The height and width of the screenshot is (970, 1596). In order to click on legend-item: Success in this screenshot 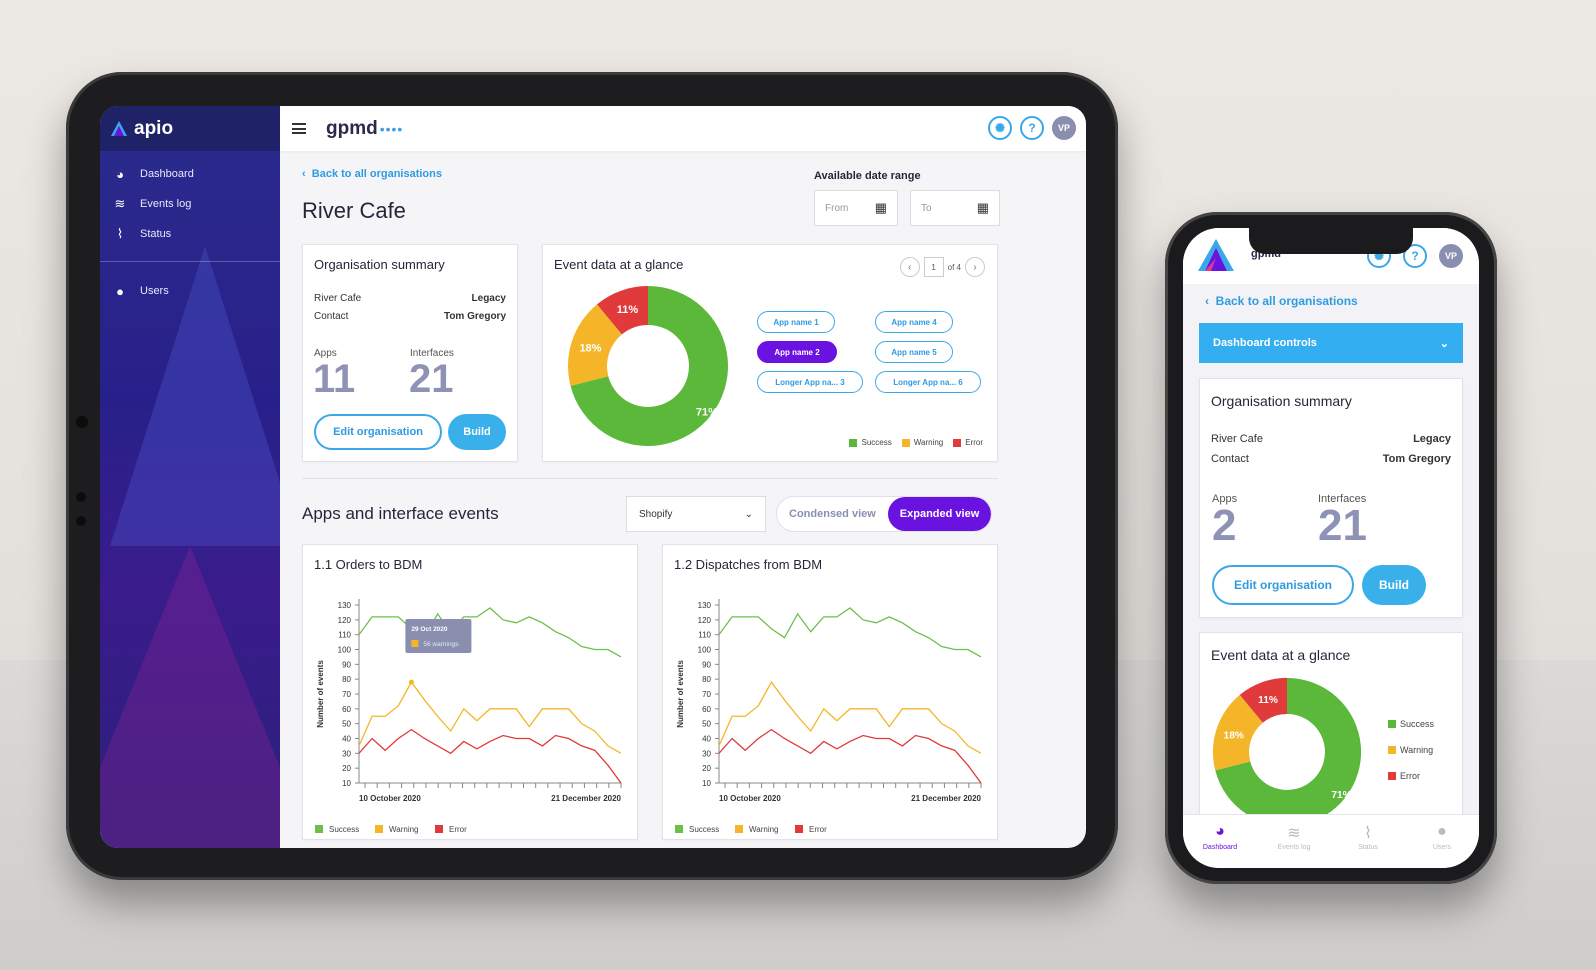, I will do `click(1411, 724)`.